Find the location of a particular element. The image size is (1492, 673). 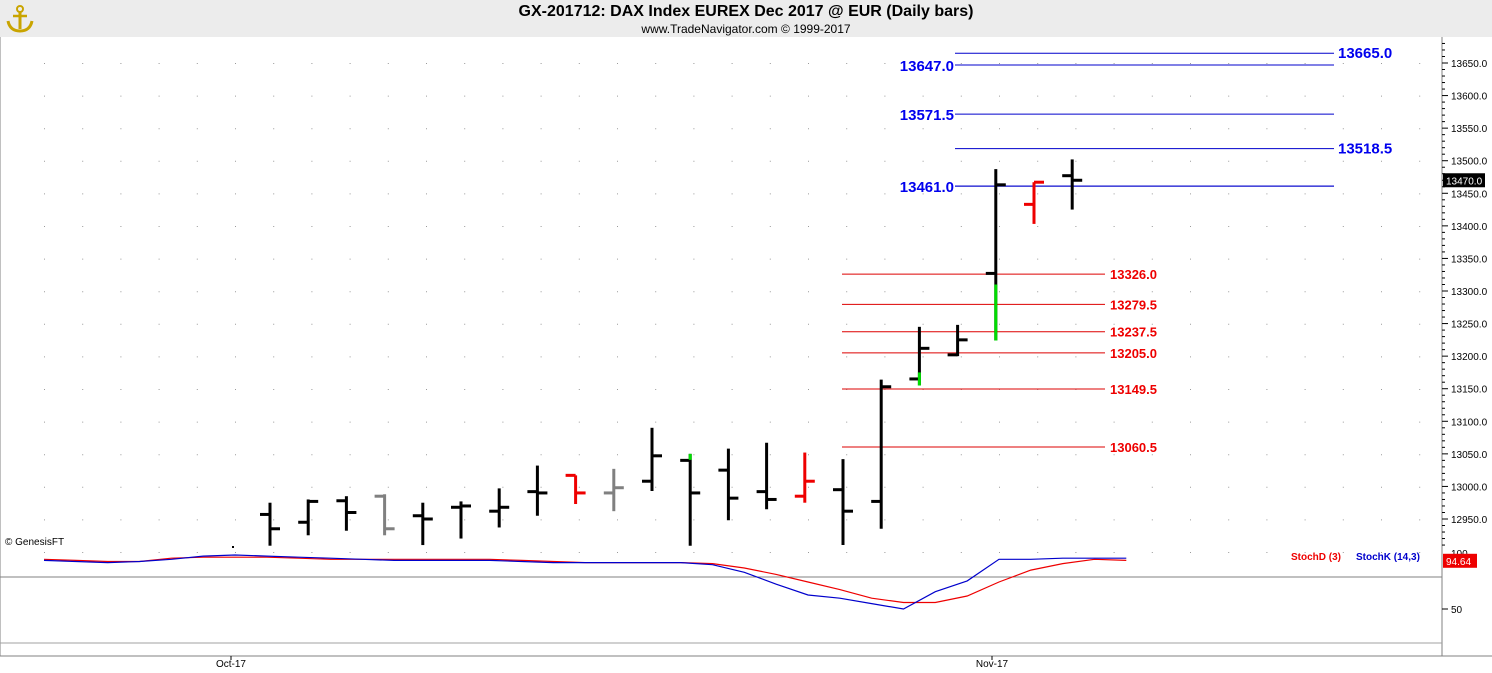

price-tick-label: 12950.0 is located at coordinates (1469, 520).